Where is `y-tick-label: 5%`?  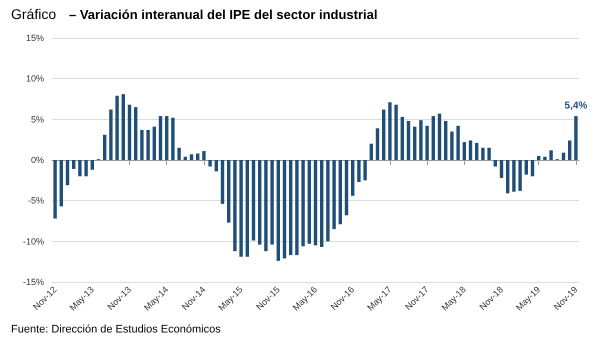
y-tick-label: 5% is located at coordinates (37, 119).